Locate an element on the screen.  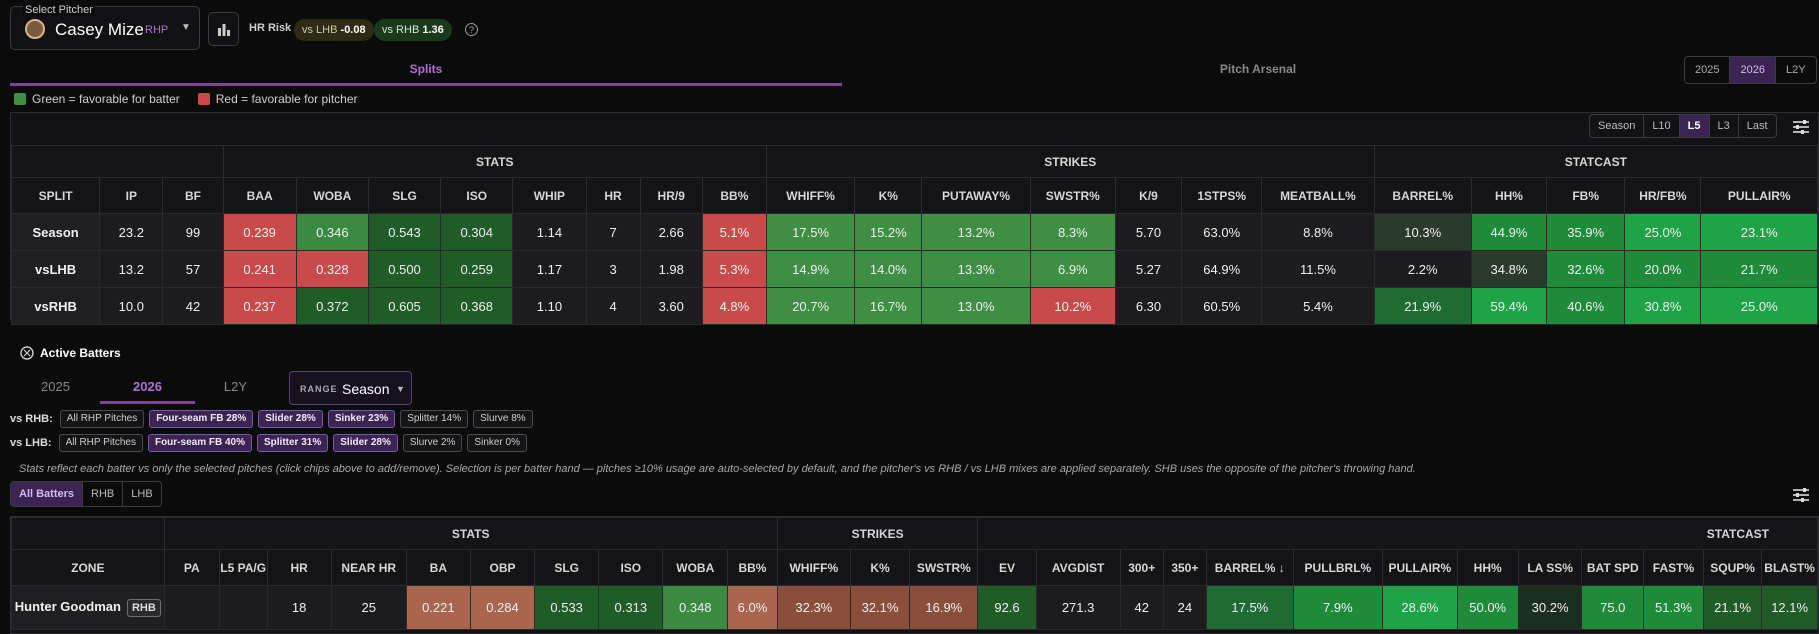
active-year-2026: 2026 is located at coordinates (147, 389).